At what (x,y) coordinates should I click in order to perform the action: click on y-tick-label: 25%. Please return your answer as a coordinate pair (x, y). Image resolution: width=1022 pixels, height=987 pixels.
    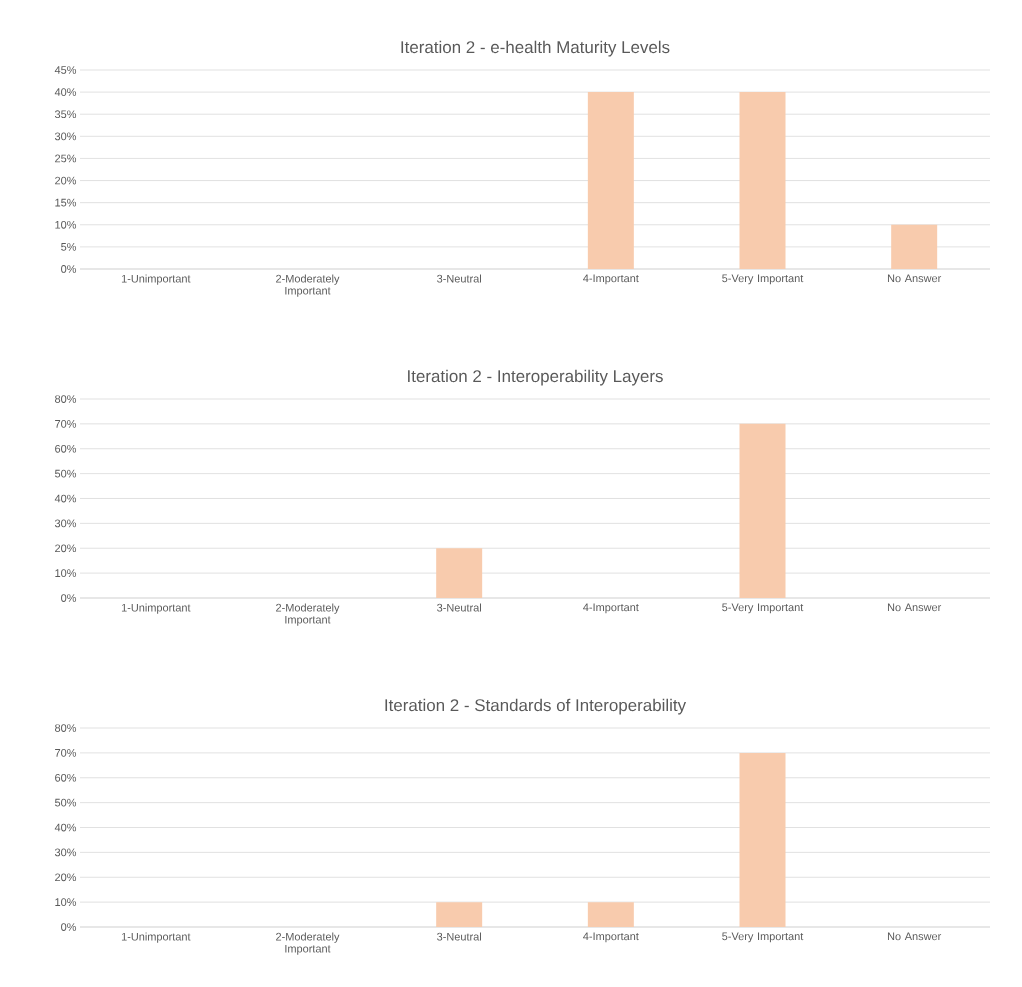
    Looking at the image, I should click on (66, 158).